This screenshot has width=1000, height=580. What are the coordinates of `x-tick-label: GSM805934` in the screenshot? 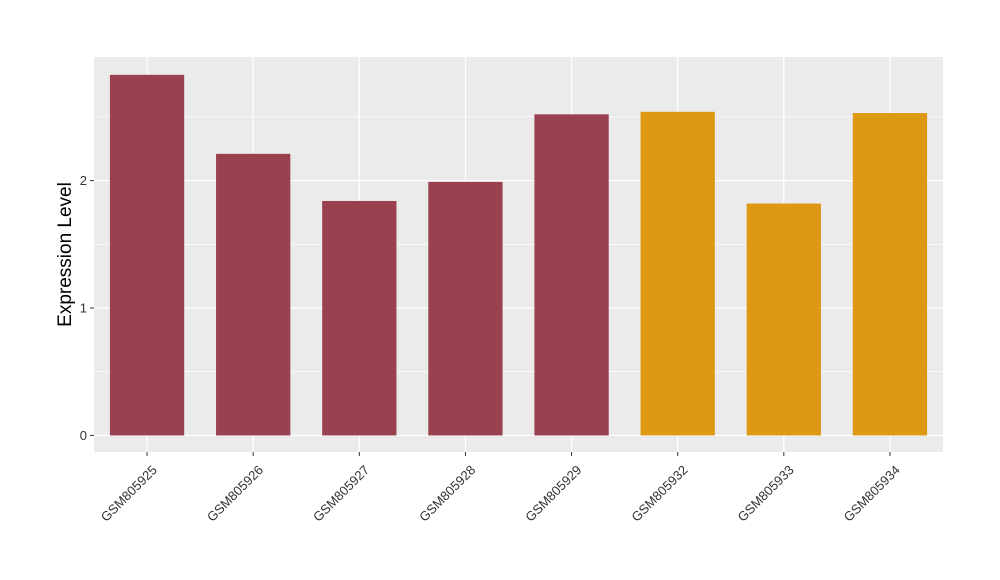 It's located at (872, 493).